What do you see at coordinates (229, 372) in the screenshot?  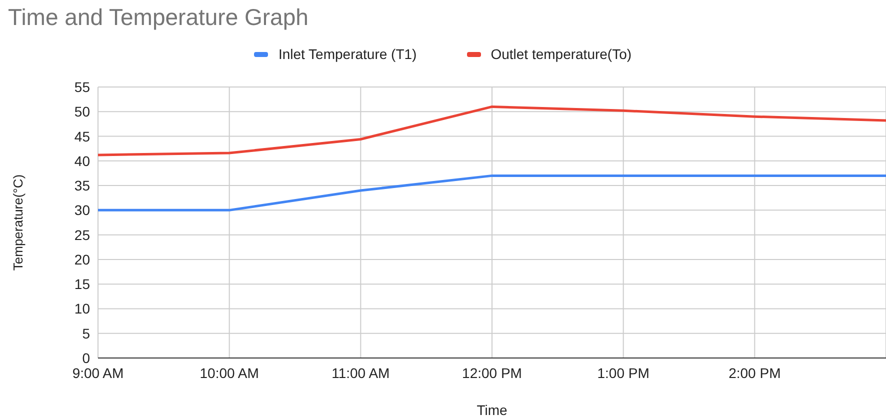 I see `x-tick-label: 10:00 AM` at bounding box center [229, 372].